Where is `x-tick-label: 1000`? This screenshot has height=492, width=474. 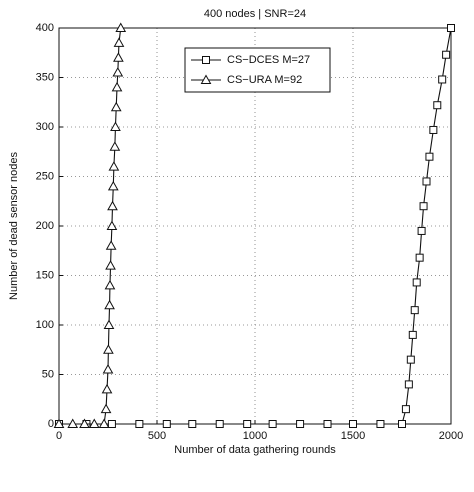 x-tick-label: 1000 is located at coordinates (255, 436).